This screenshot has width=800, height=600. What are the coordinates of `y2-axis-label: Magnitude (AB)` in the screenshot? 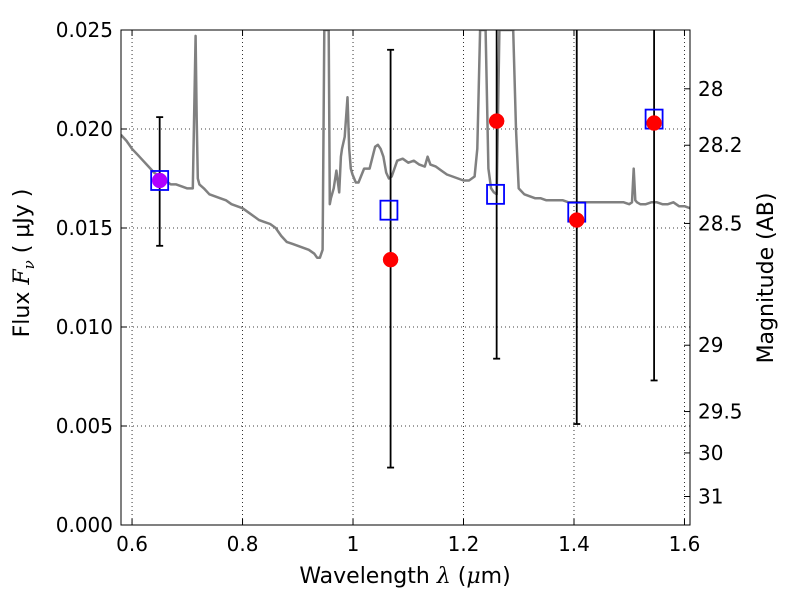 It's located at (766, 278).